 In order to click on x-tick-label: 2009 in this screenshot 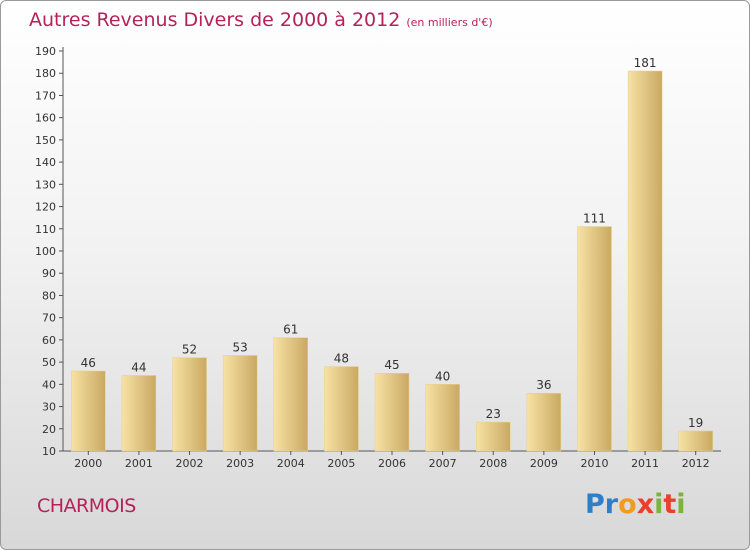, I will do `click(544, 463)`.